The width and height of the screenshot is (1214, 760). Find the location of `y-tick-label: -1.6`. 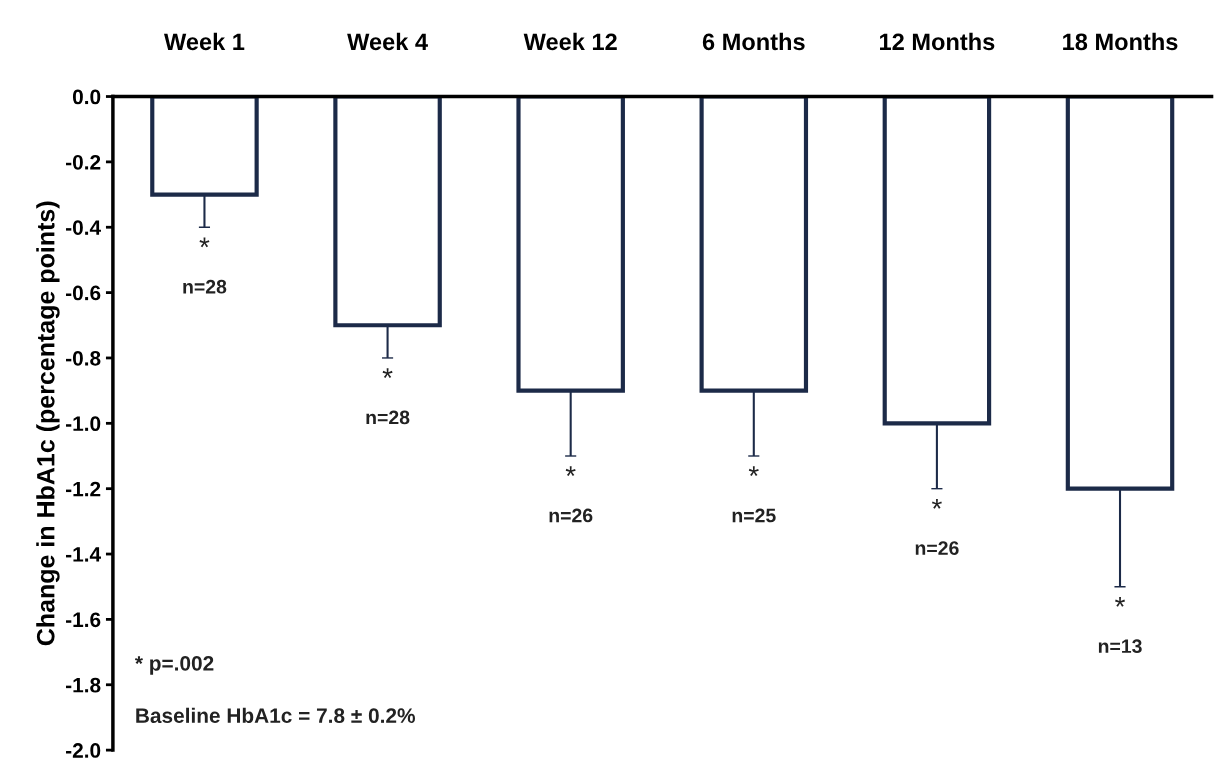

y-tick-label: -1.6 is located at coordinates (83, 620).